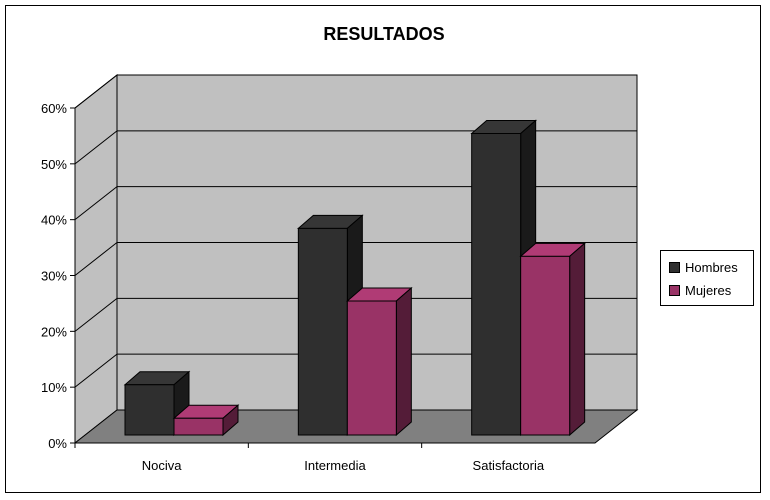 This screenshot has height=500, width=770. What do you see at coordinates (162, 465) in the screenshot?
I see `x-tick-label: Nociva` at bounding box center [162, 465].